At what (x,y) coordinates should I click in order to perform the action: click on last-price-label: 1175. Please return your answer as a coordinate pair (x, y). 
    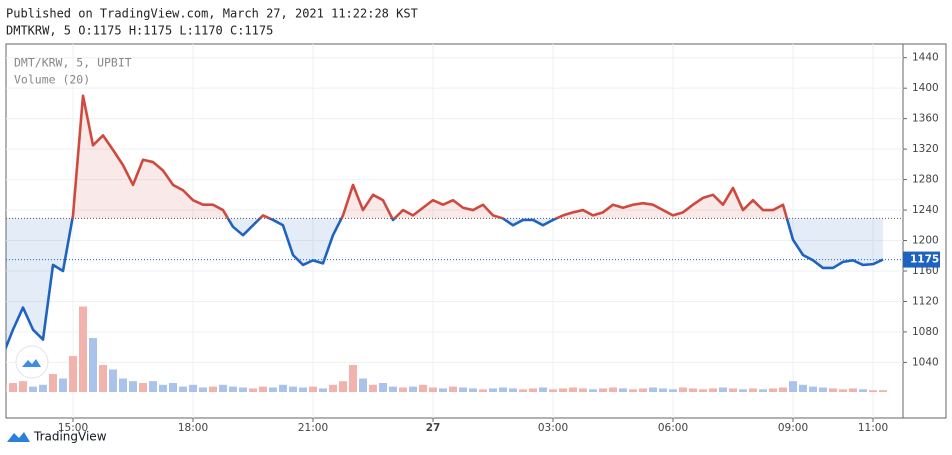
    Looking at the image, I should click on (924, 260).